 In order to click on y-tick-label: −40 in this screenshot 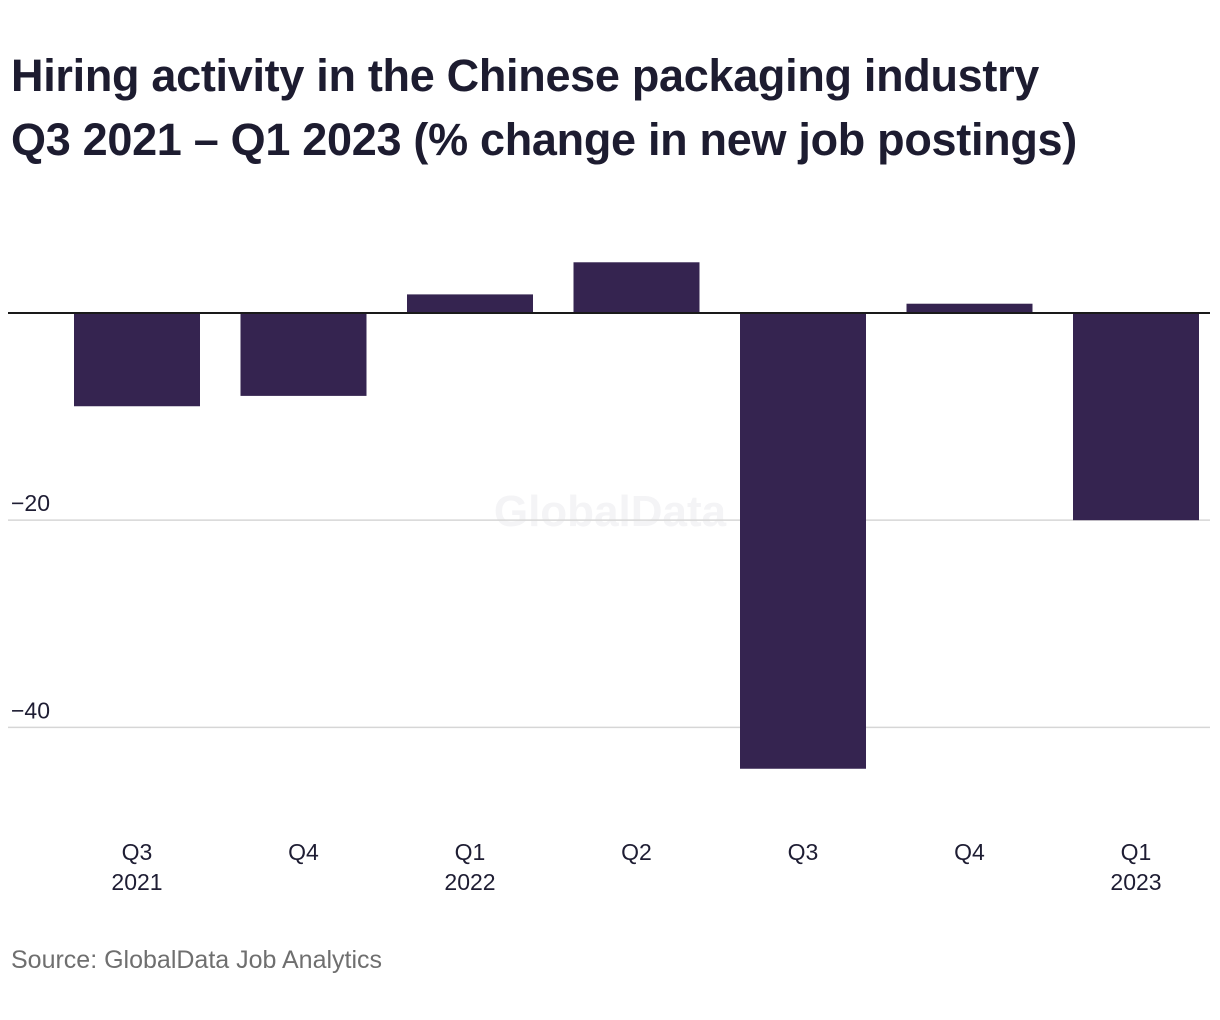, I will do `click(30, 710)`.